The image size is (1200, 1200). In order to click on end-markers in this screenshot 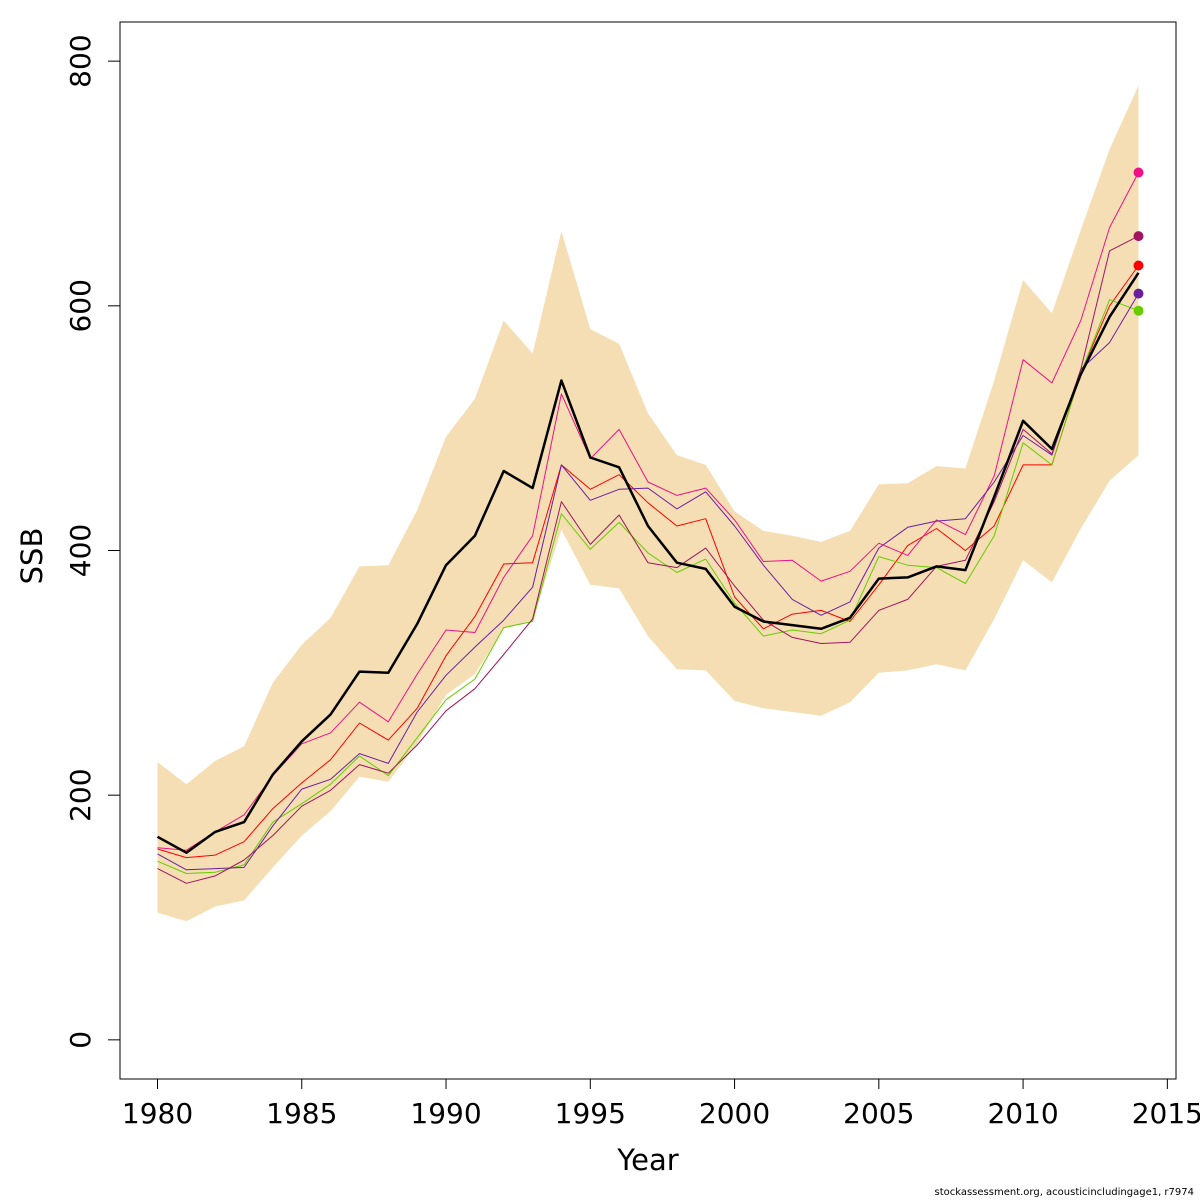, I will do `click(1138, 241)`.